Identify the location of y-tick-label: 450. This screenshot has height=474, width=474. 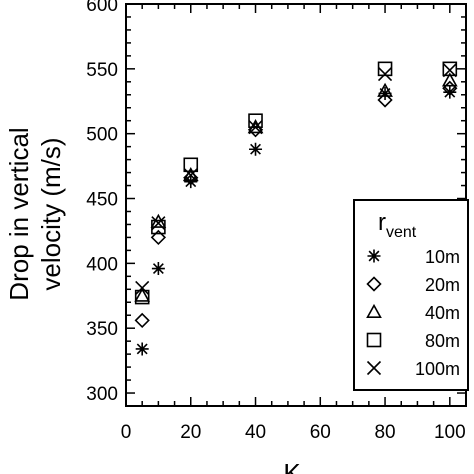
(102, 200).